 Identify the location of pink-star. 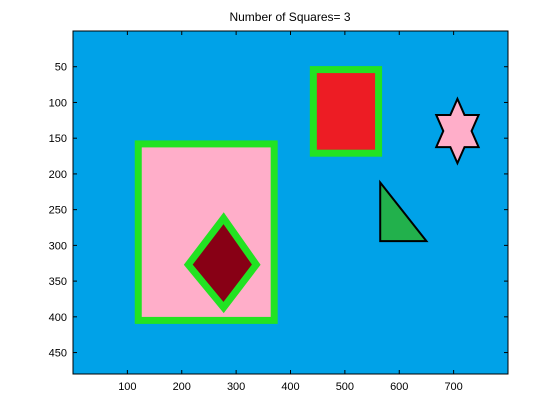
(457, 131).